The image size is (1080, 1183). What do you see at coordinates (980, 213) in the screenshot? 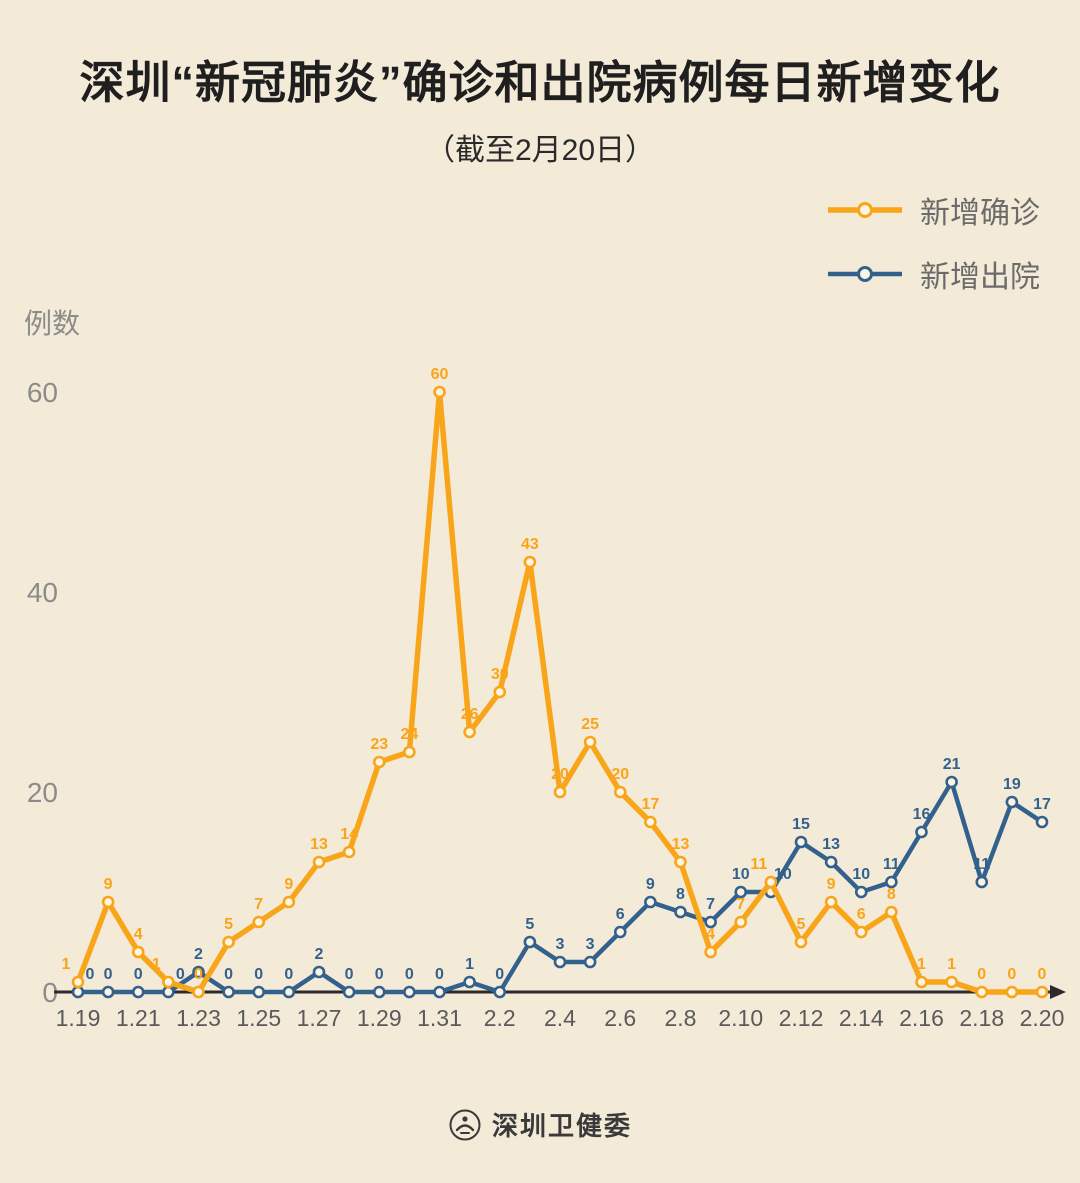
I see `legend-label-confirmed: 新增确诊` at bounding box center [980, 213].